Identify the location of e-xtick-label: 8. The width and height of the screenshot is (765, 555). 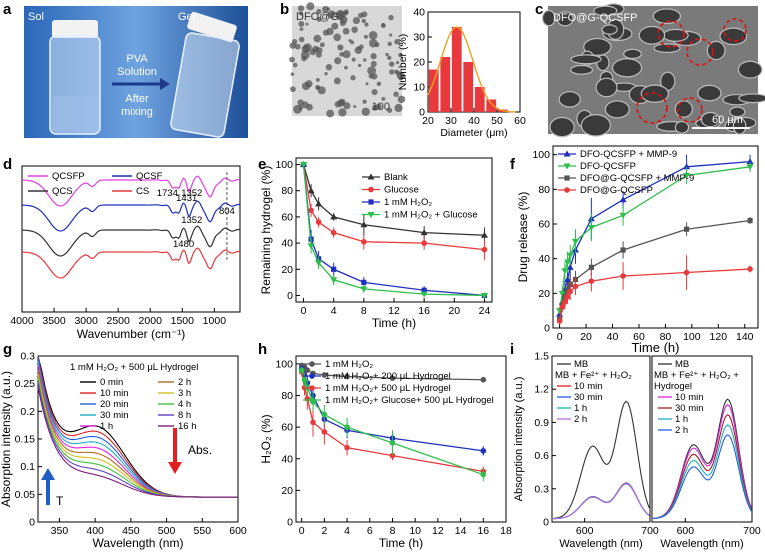
(364, 311).